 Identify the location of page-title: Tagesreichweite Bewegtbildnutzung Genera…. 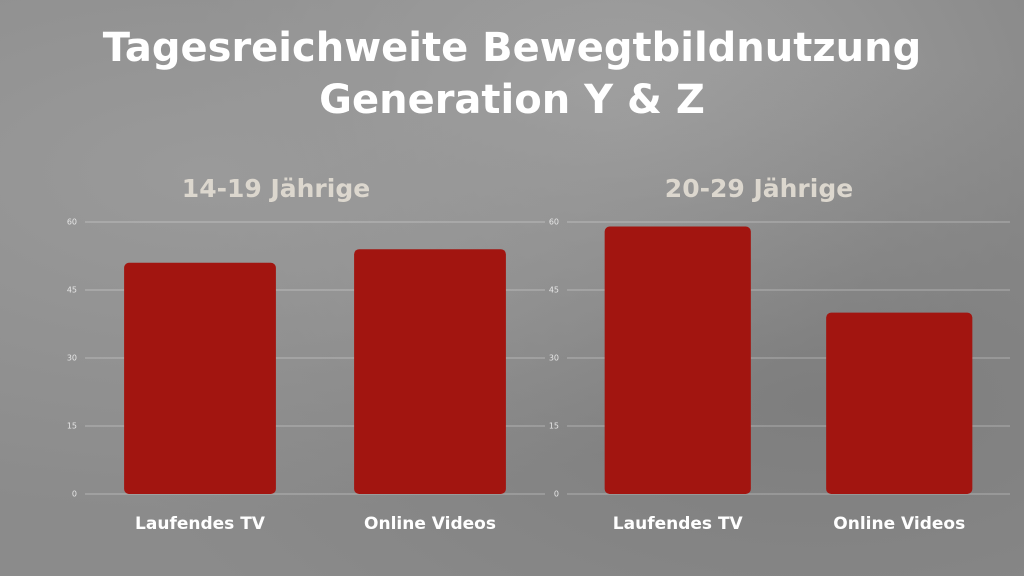
(512, 74).